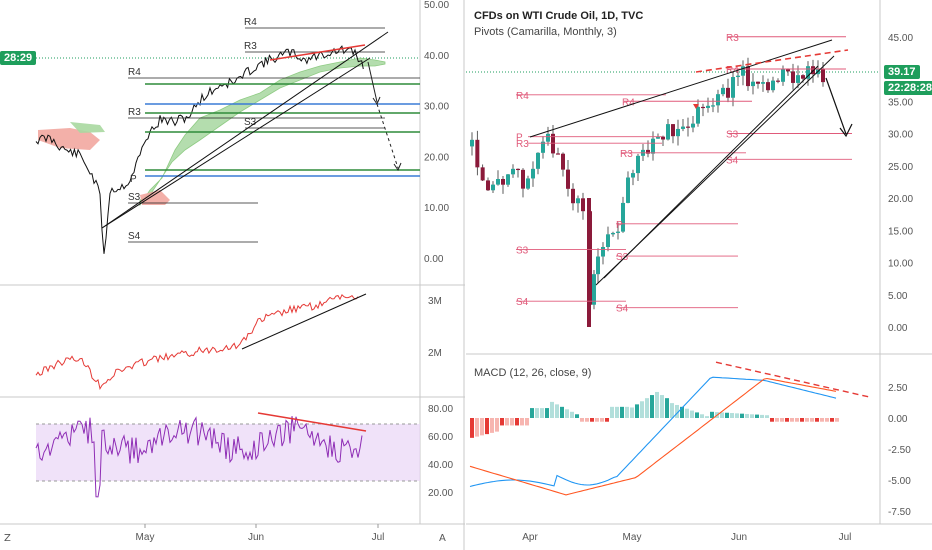  What do you see at coordinates (317, 52) in the screenshot?
I see `resistance-trendline` at bounding box center [317, 52].